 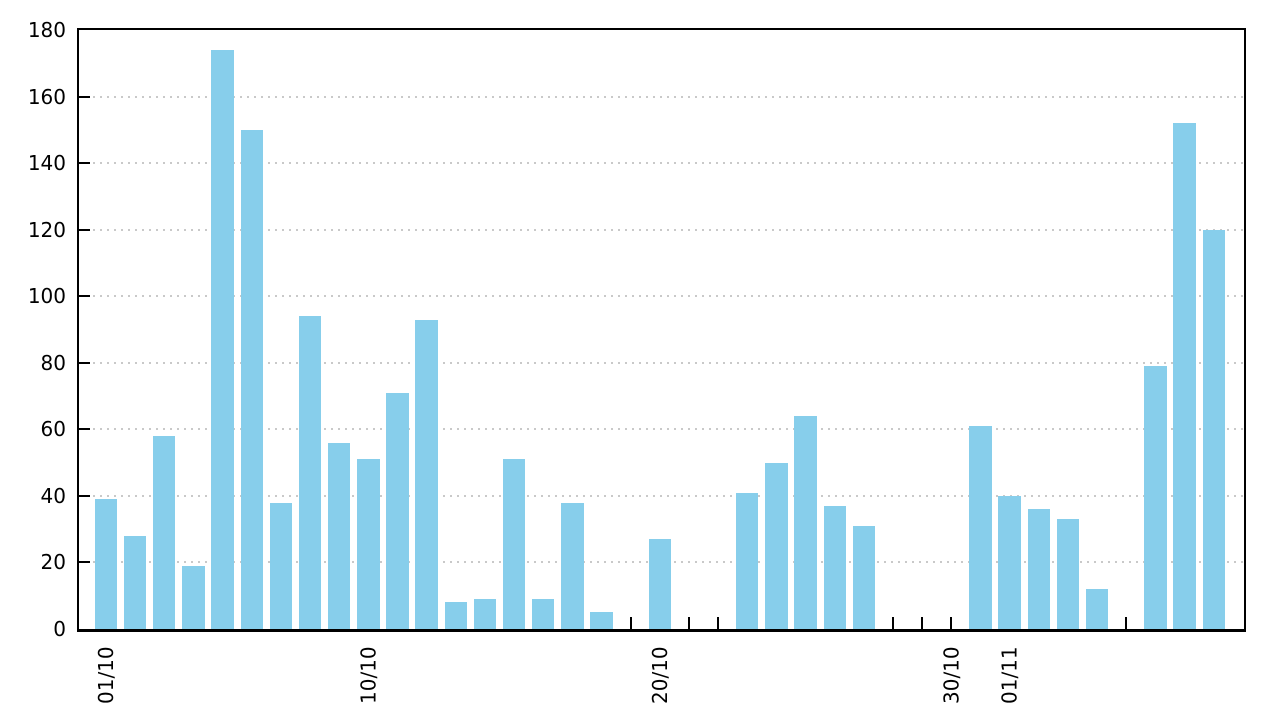 I want to click on x-axis-tick-label: 30/10, so click(x=951, y=675).